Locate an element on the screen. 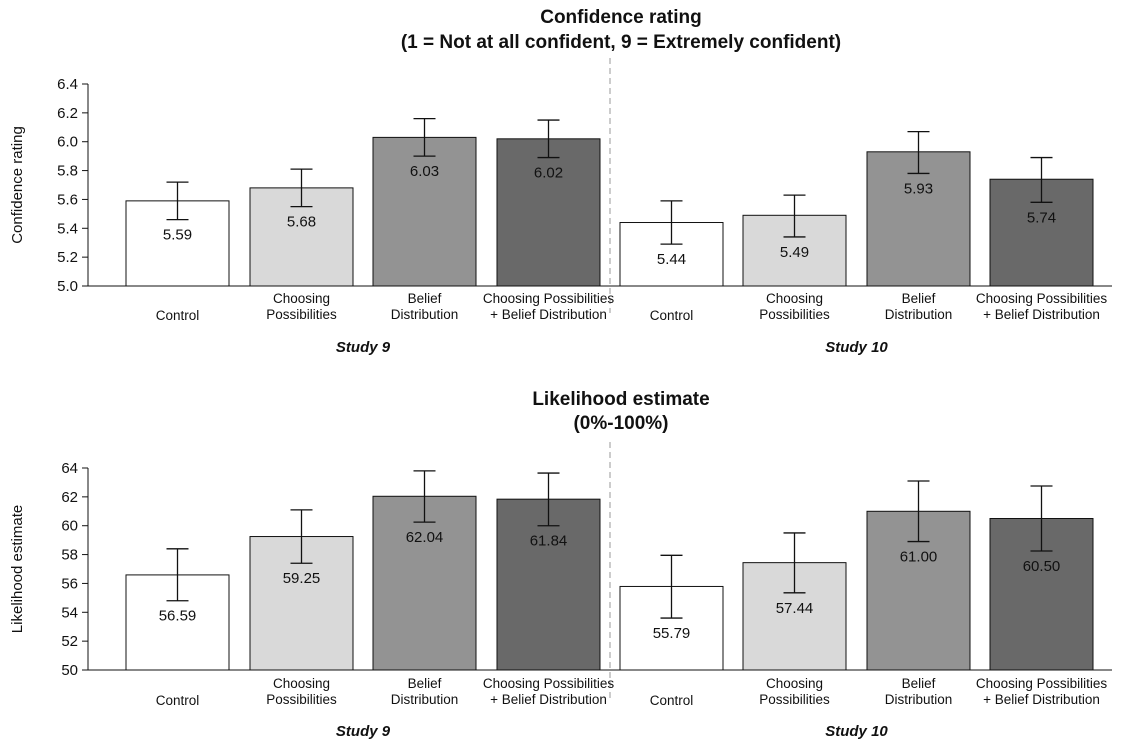  y-tick-label: 6.0 is located at coordinates (67, 142).